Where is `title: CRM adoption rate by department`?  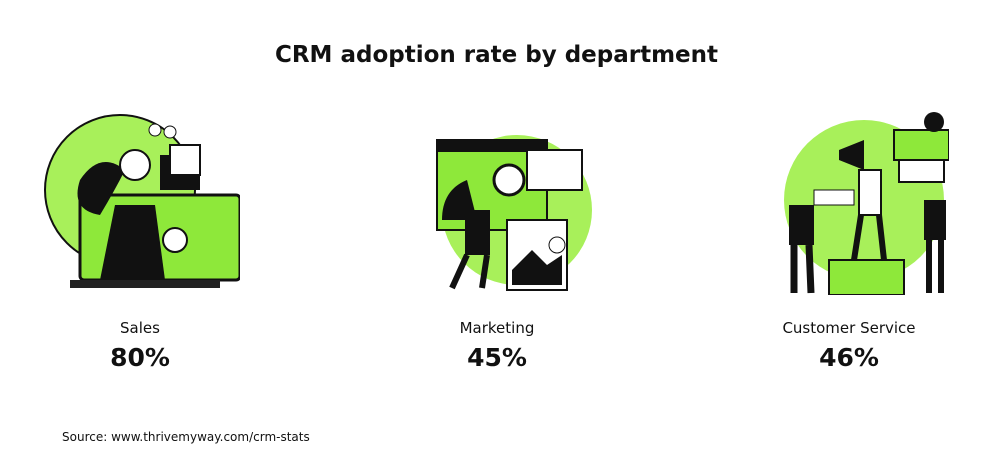
title: CRM adoption rate by department is located at coordinates (496, 55).